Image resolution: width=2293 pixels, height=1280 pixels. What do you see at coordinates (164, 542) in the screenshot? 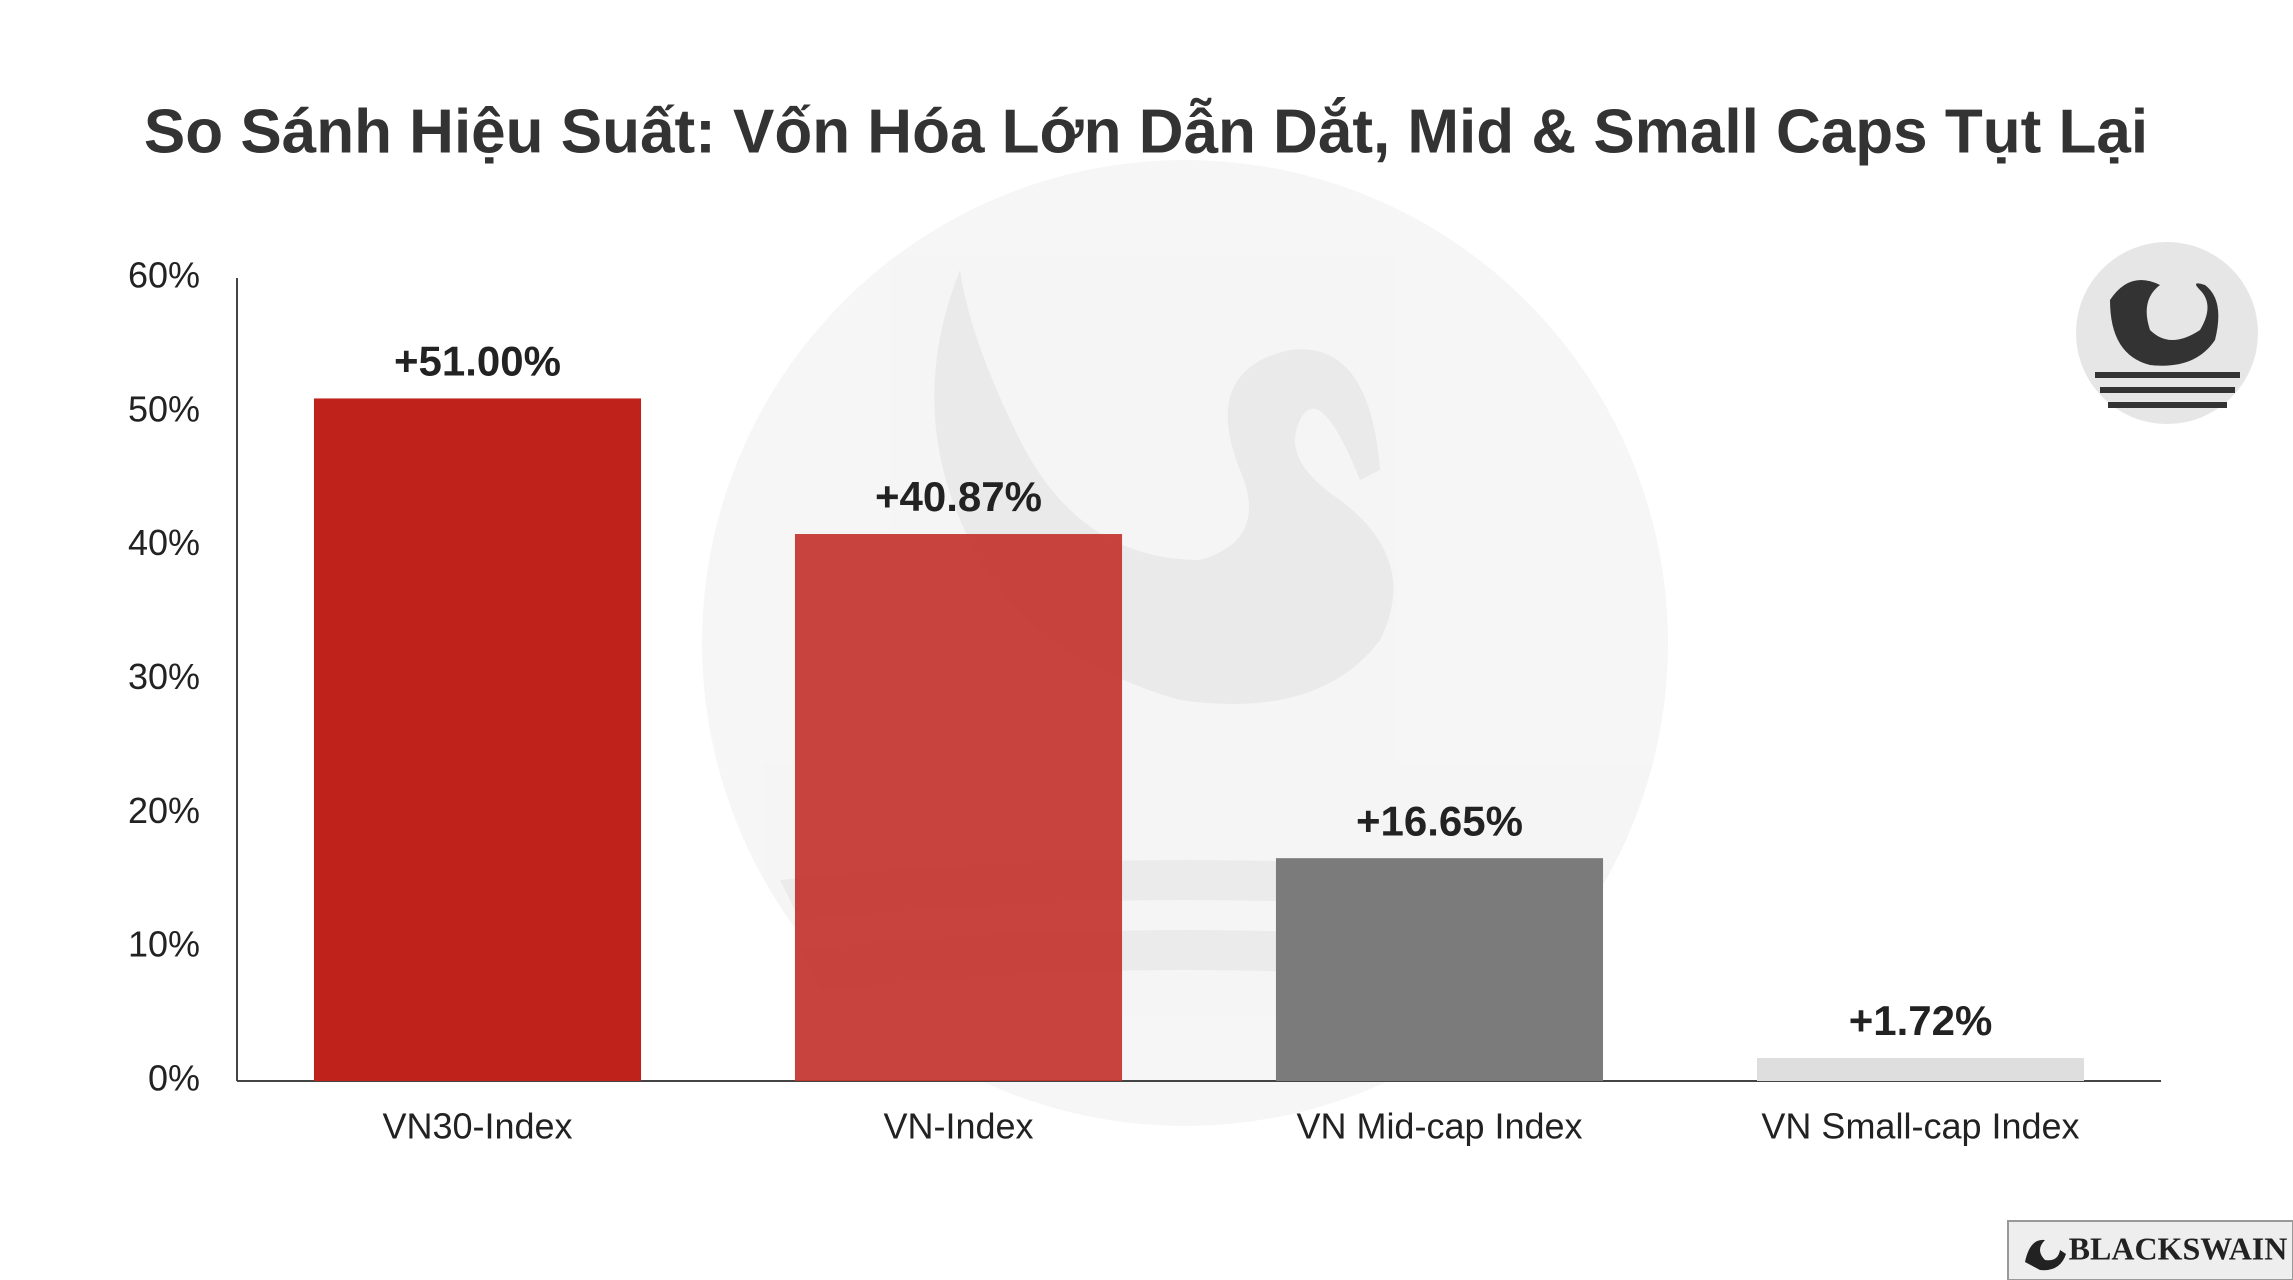
I see `y-tick-label: 40%` at bounding box center [164, 542].